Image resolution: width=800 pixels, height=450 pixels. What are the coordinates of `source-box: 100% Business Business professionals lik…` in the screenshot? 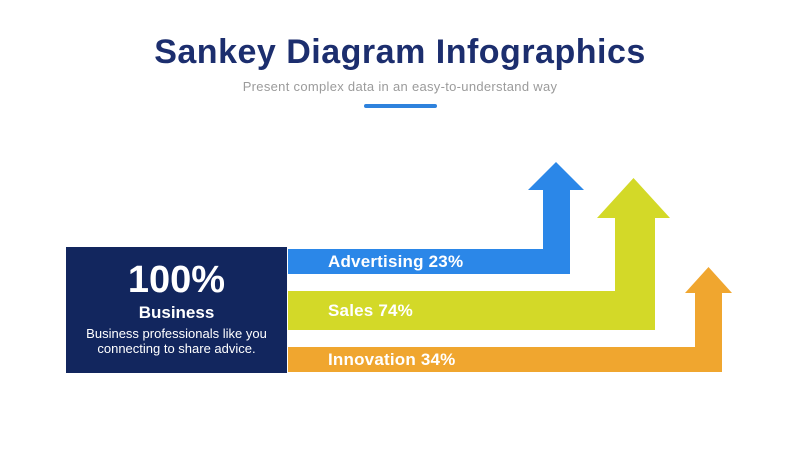 It's located at (176, 310).